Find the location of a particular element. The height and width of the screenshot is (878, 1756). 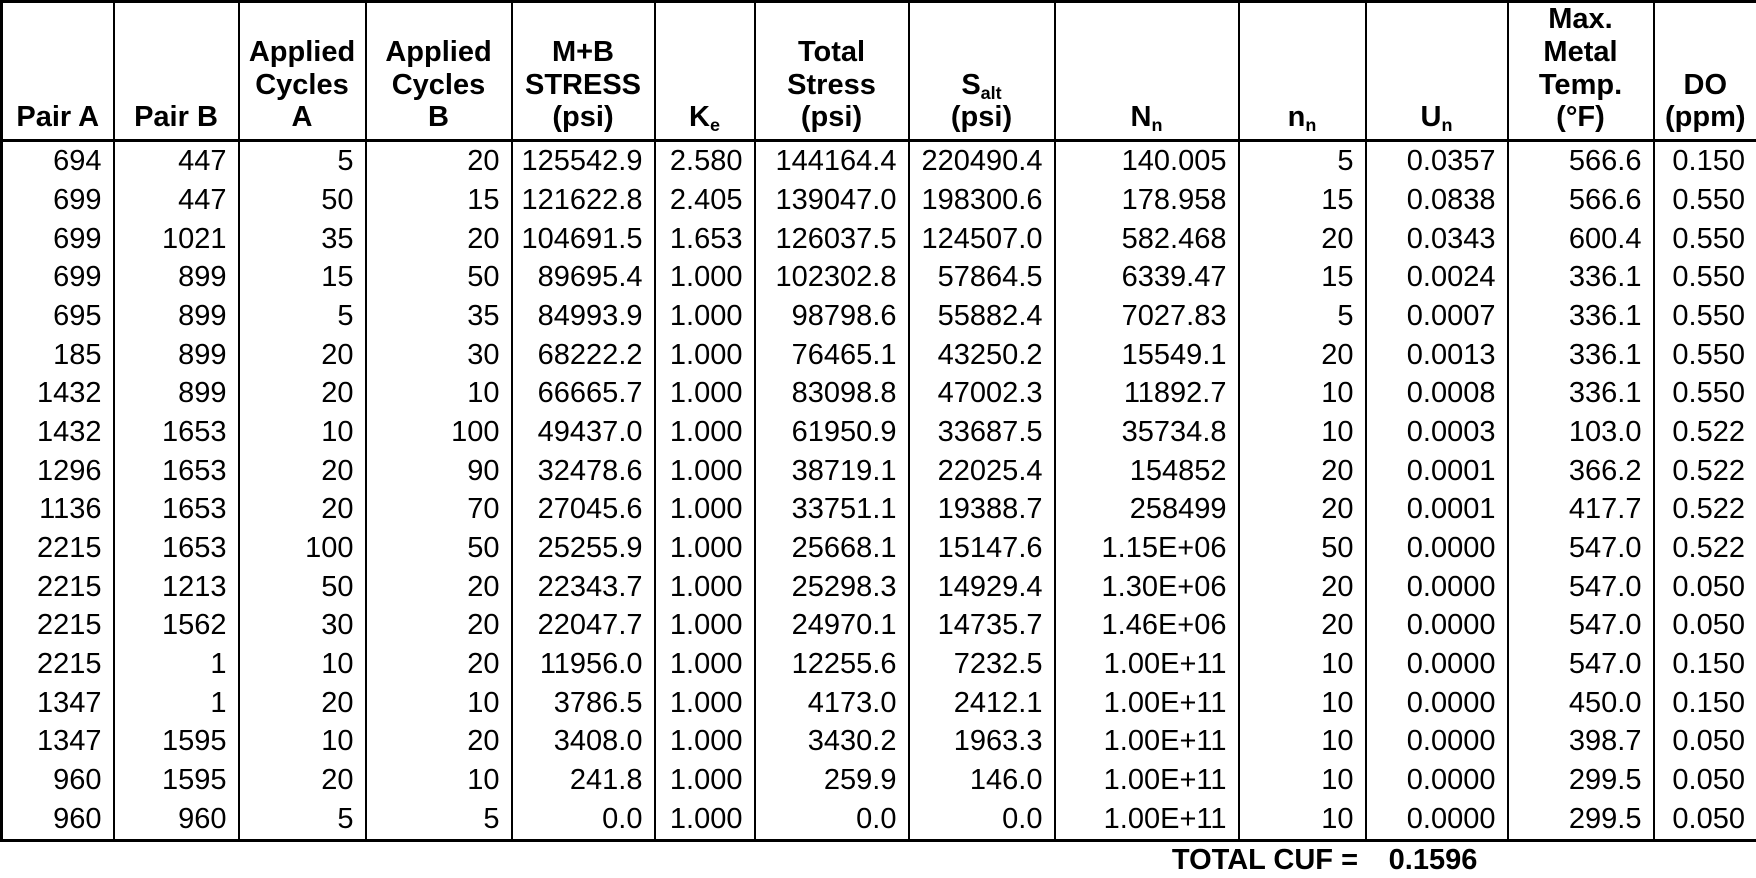

data-cell-total-stress-psi: 33751.1 is located at coordinates (831, 510).